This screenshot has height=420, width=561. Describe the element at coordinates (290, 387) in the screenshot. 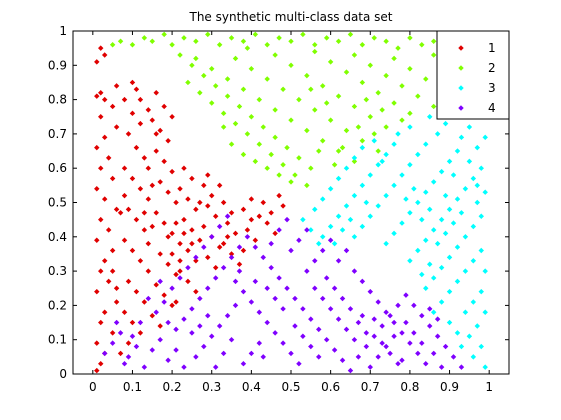

I see `x-tick-label: 0.5` at that location.